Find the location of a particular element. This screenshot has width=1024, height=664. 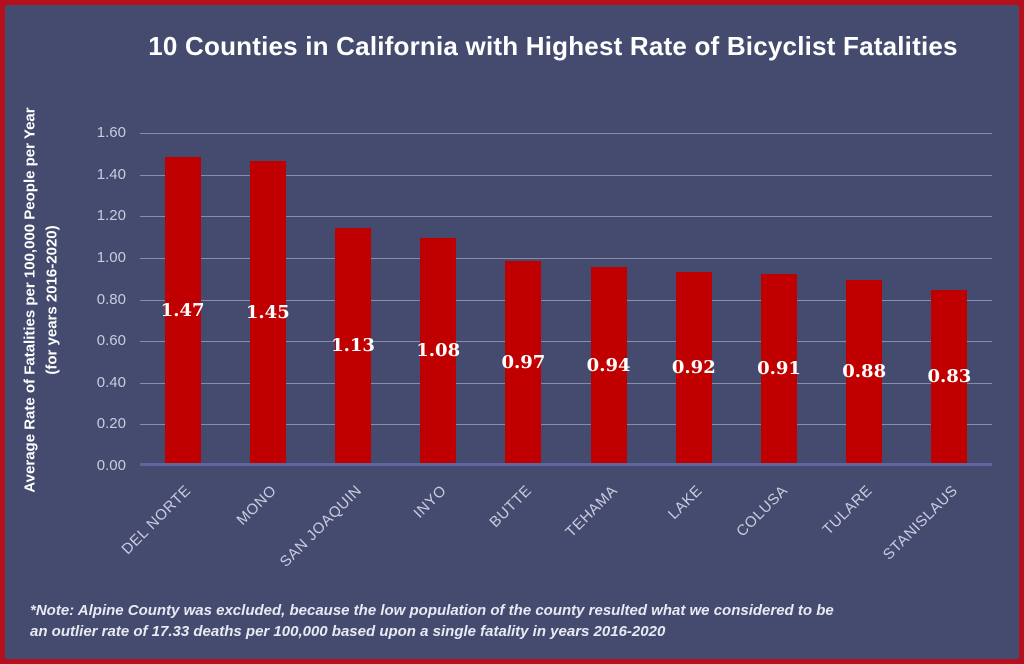

x-category-label: DEL NORTE is located at coordinates (156, 520).